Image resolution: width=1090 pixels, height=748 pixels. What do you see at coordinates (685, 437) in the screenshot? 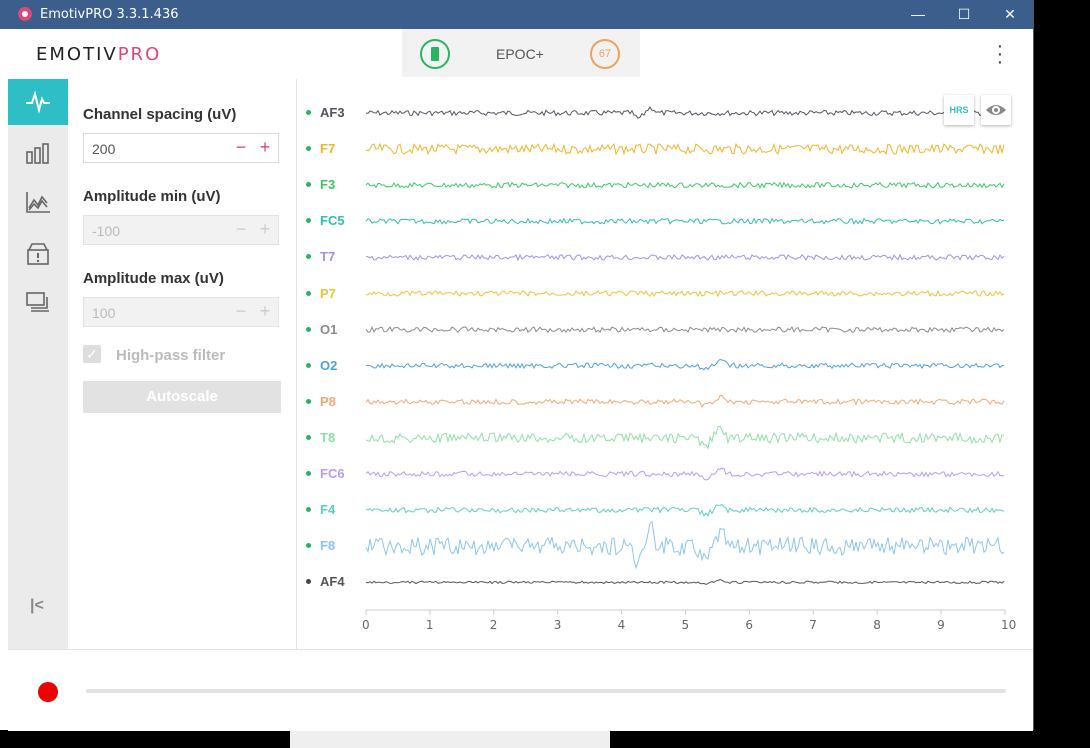
I see `trace-t8` at bounding box center [685, 437].